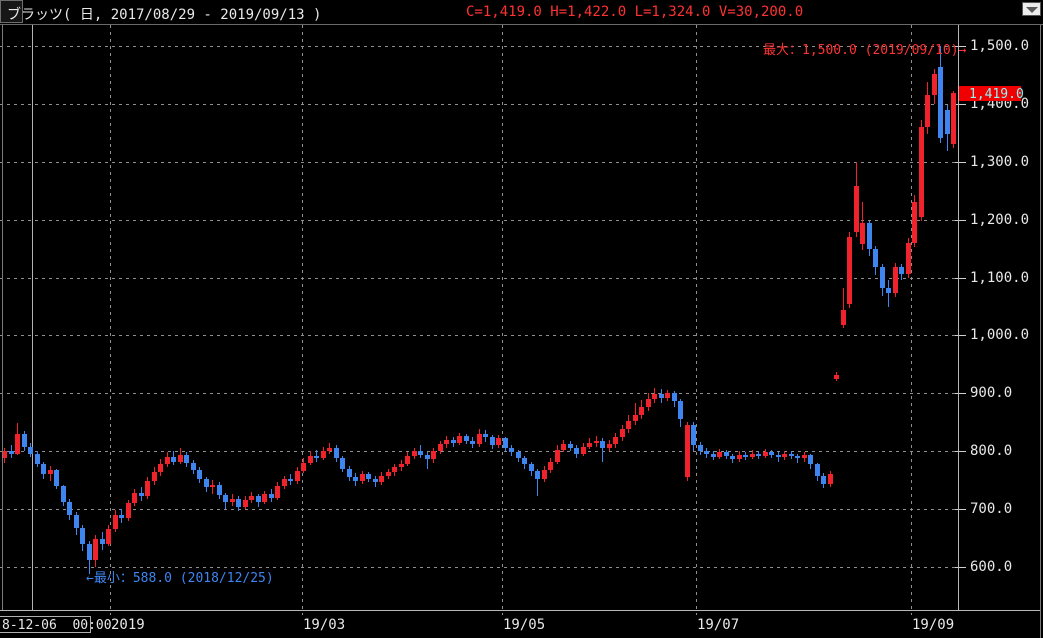 The height and width of the screenshot is (638, 1043). I want to click on crosshair-vertical-line, so click(32, 305).